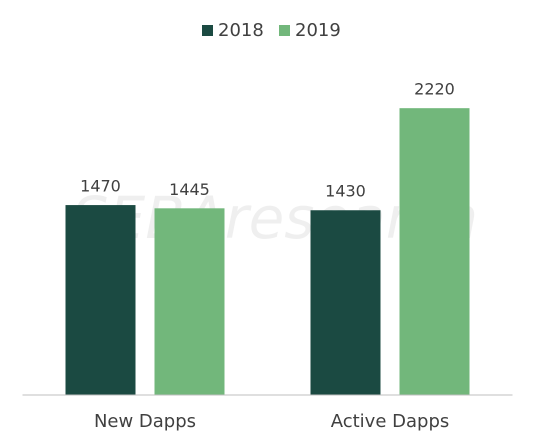 The height and width of the screenshot is (448, 534). What do you see at coordinates (100, 186) in the screenshot?
I see `value-label: 1470` at bounding box center [100, 186].